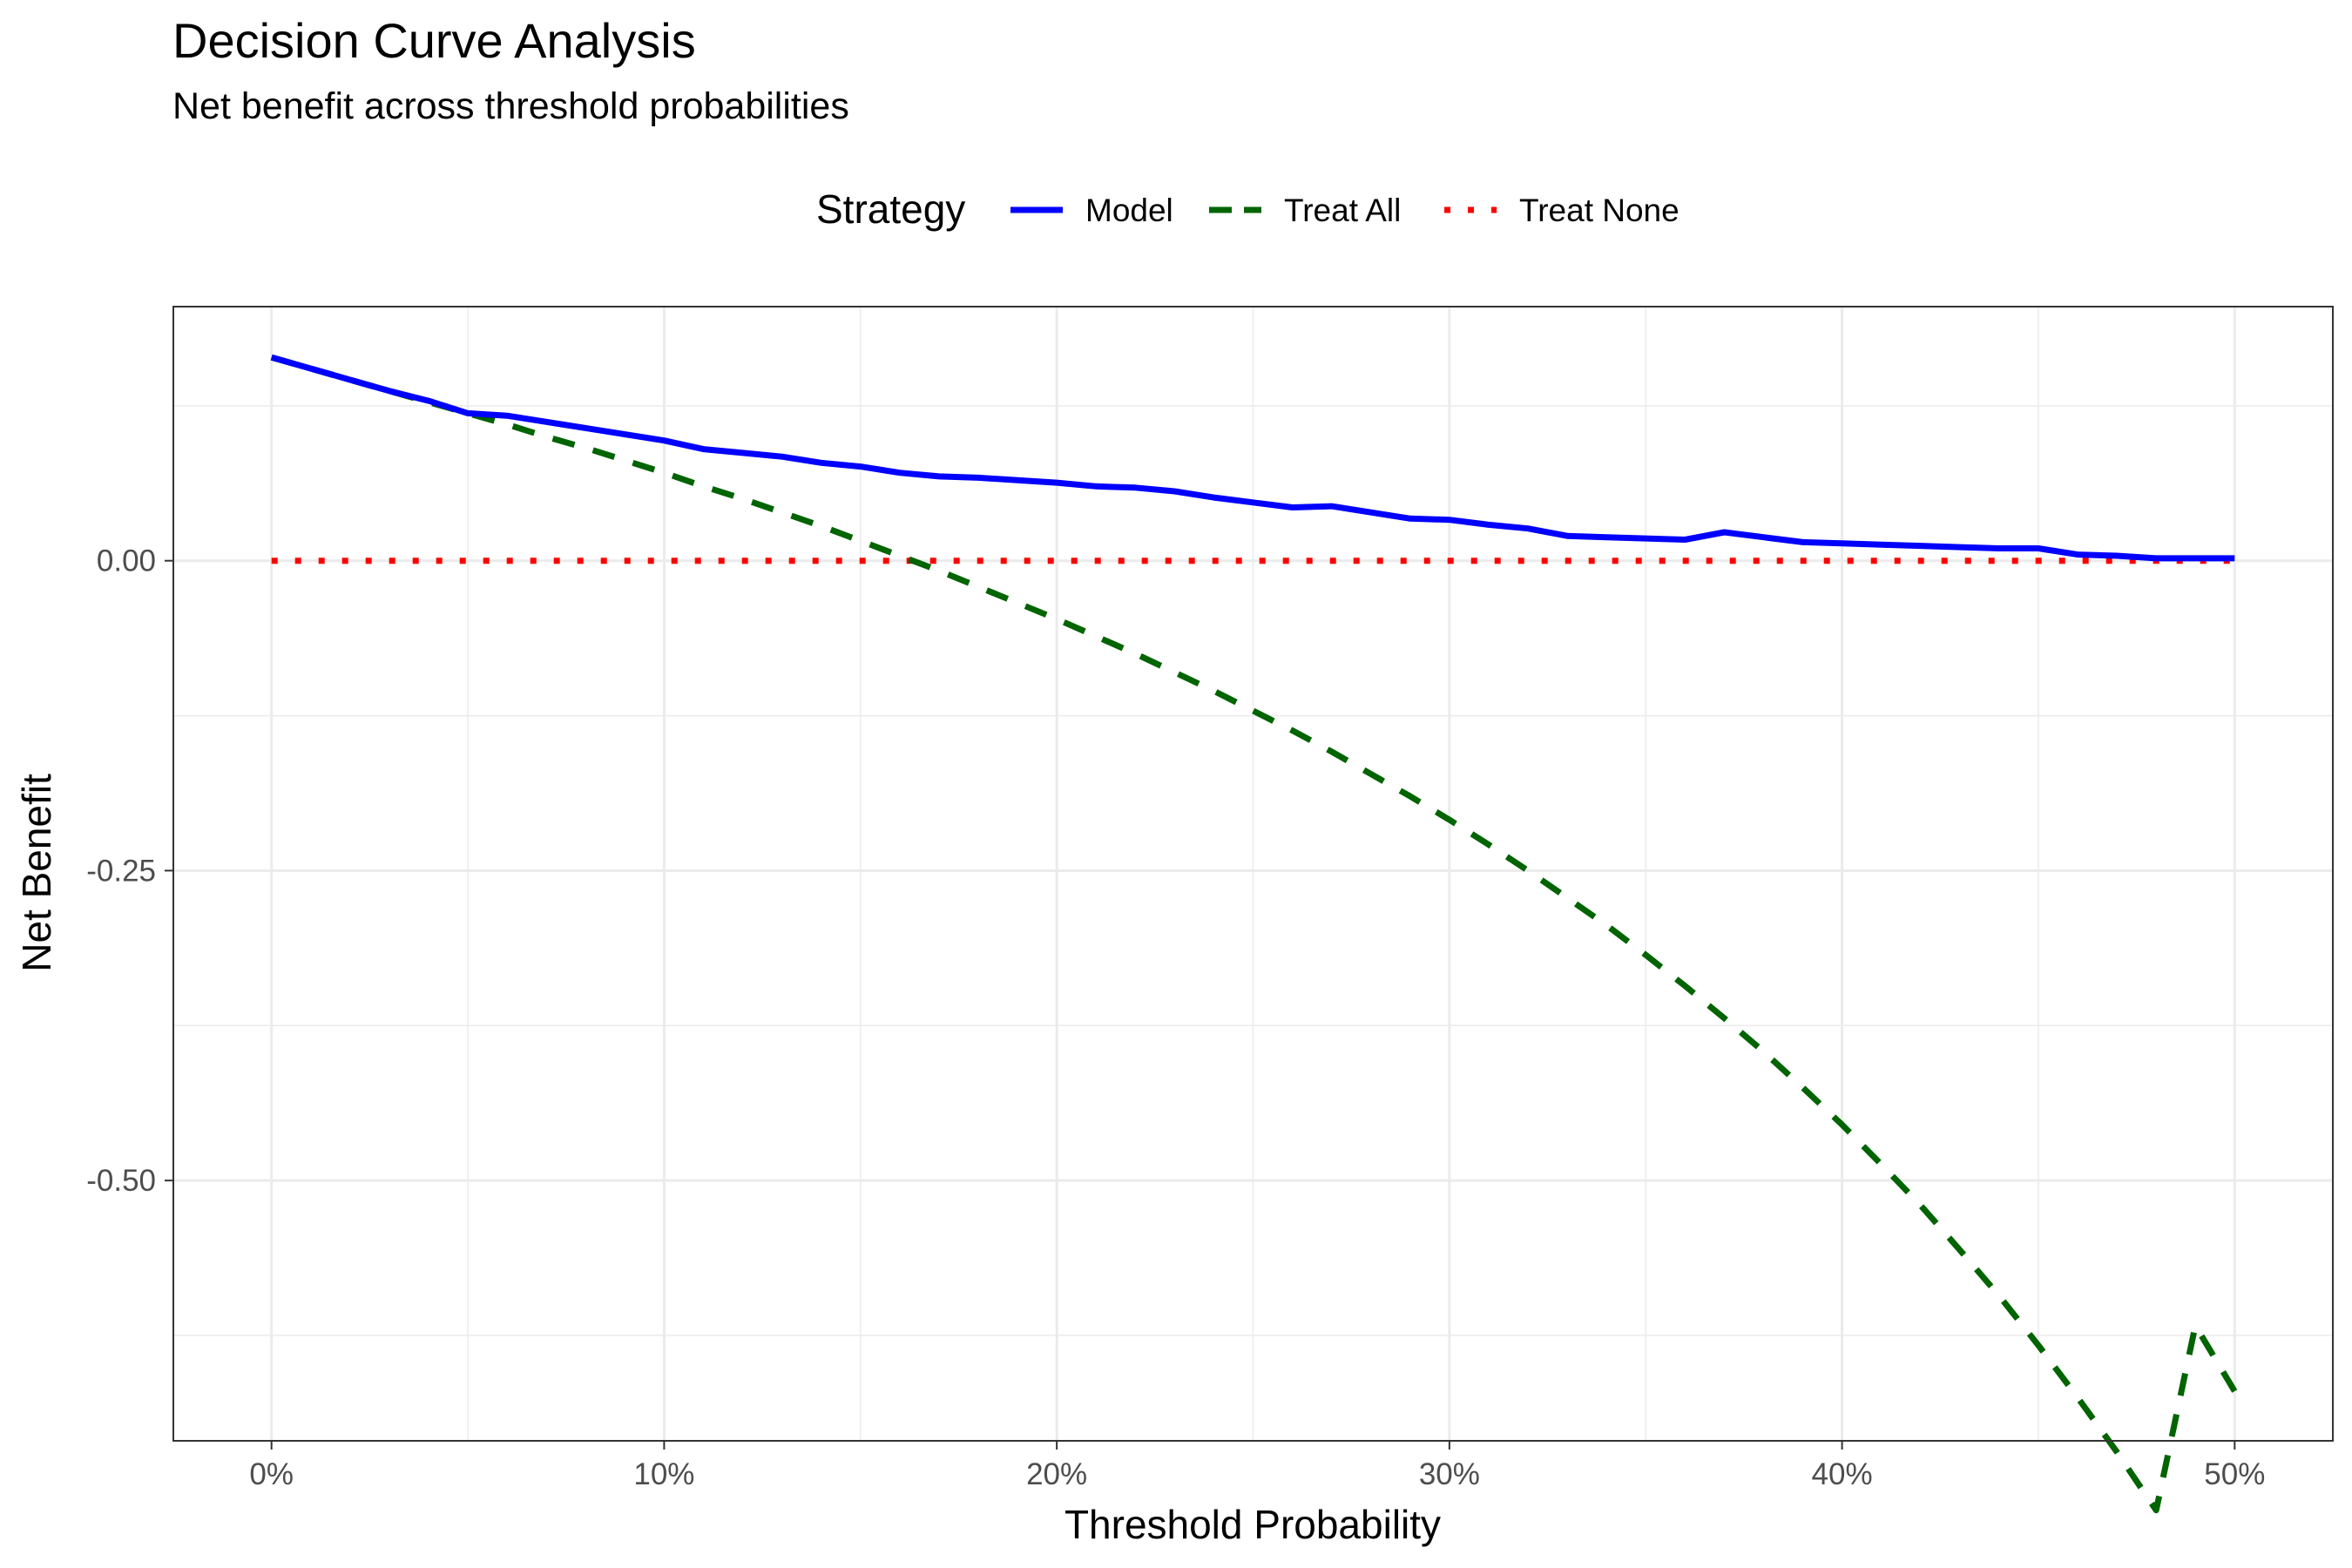  What do you see at coordinates (1252, 1525) in the screenshot?
I see `x-axis-label: Threshold Probability` at bounding box center [1252, 1525].